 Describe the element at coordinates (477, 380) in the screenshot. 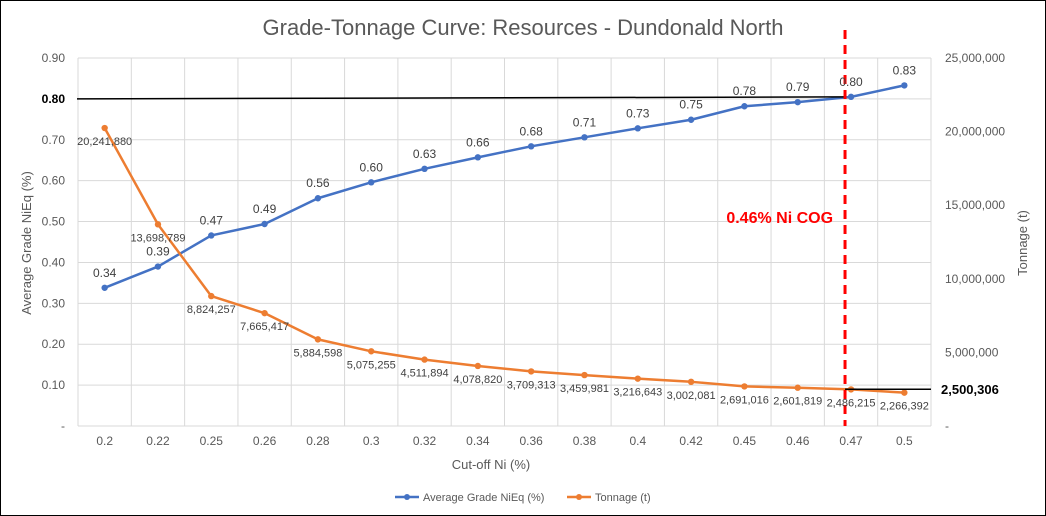

I see `tonnage-data-label: 4,078,820` at that location.